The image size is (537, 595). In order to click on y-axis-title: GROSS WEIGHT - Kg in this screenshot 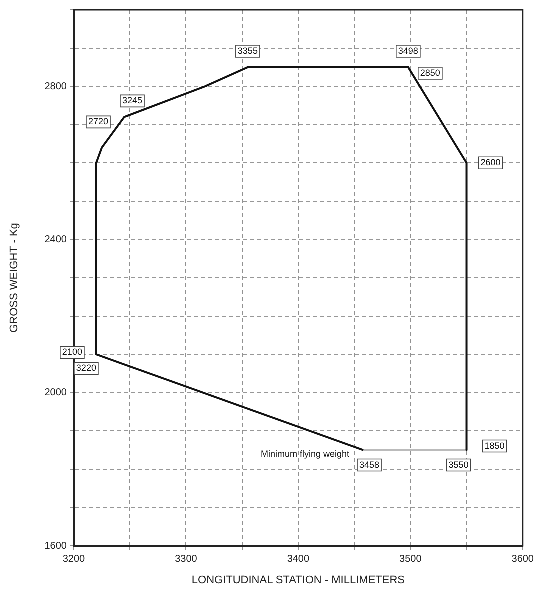, I will do `click(14, 278)`.